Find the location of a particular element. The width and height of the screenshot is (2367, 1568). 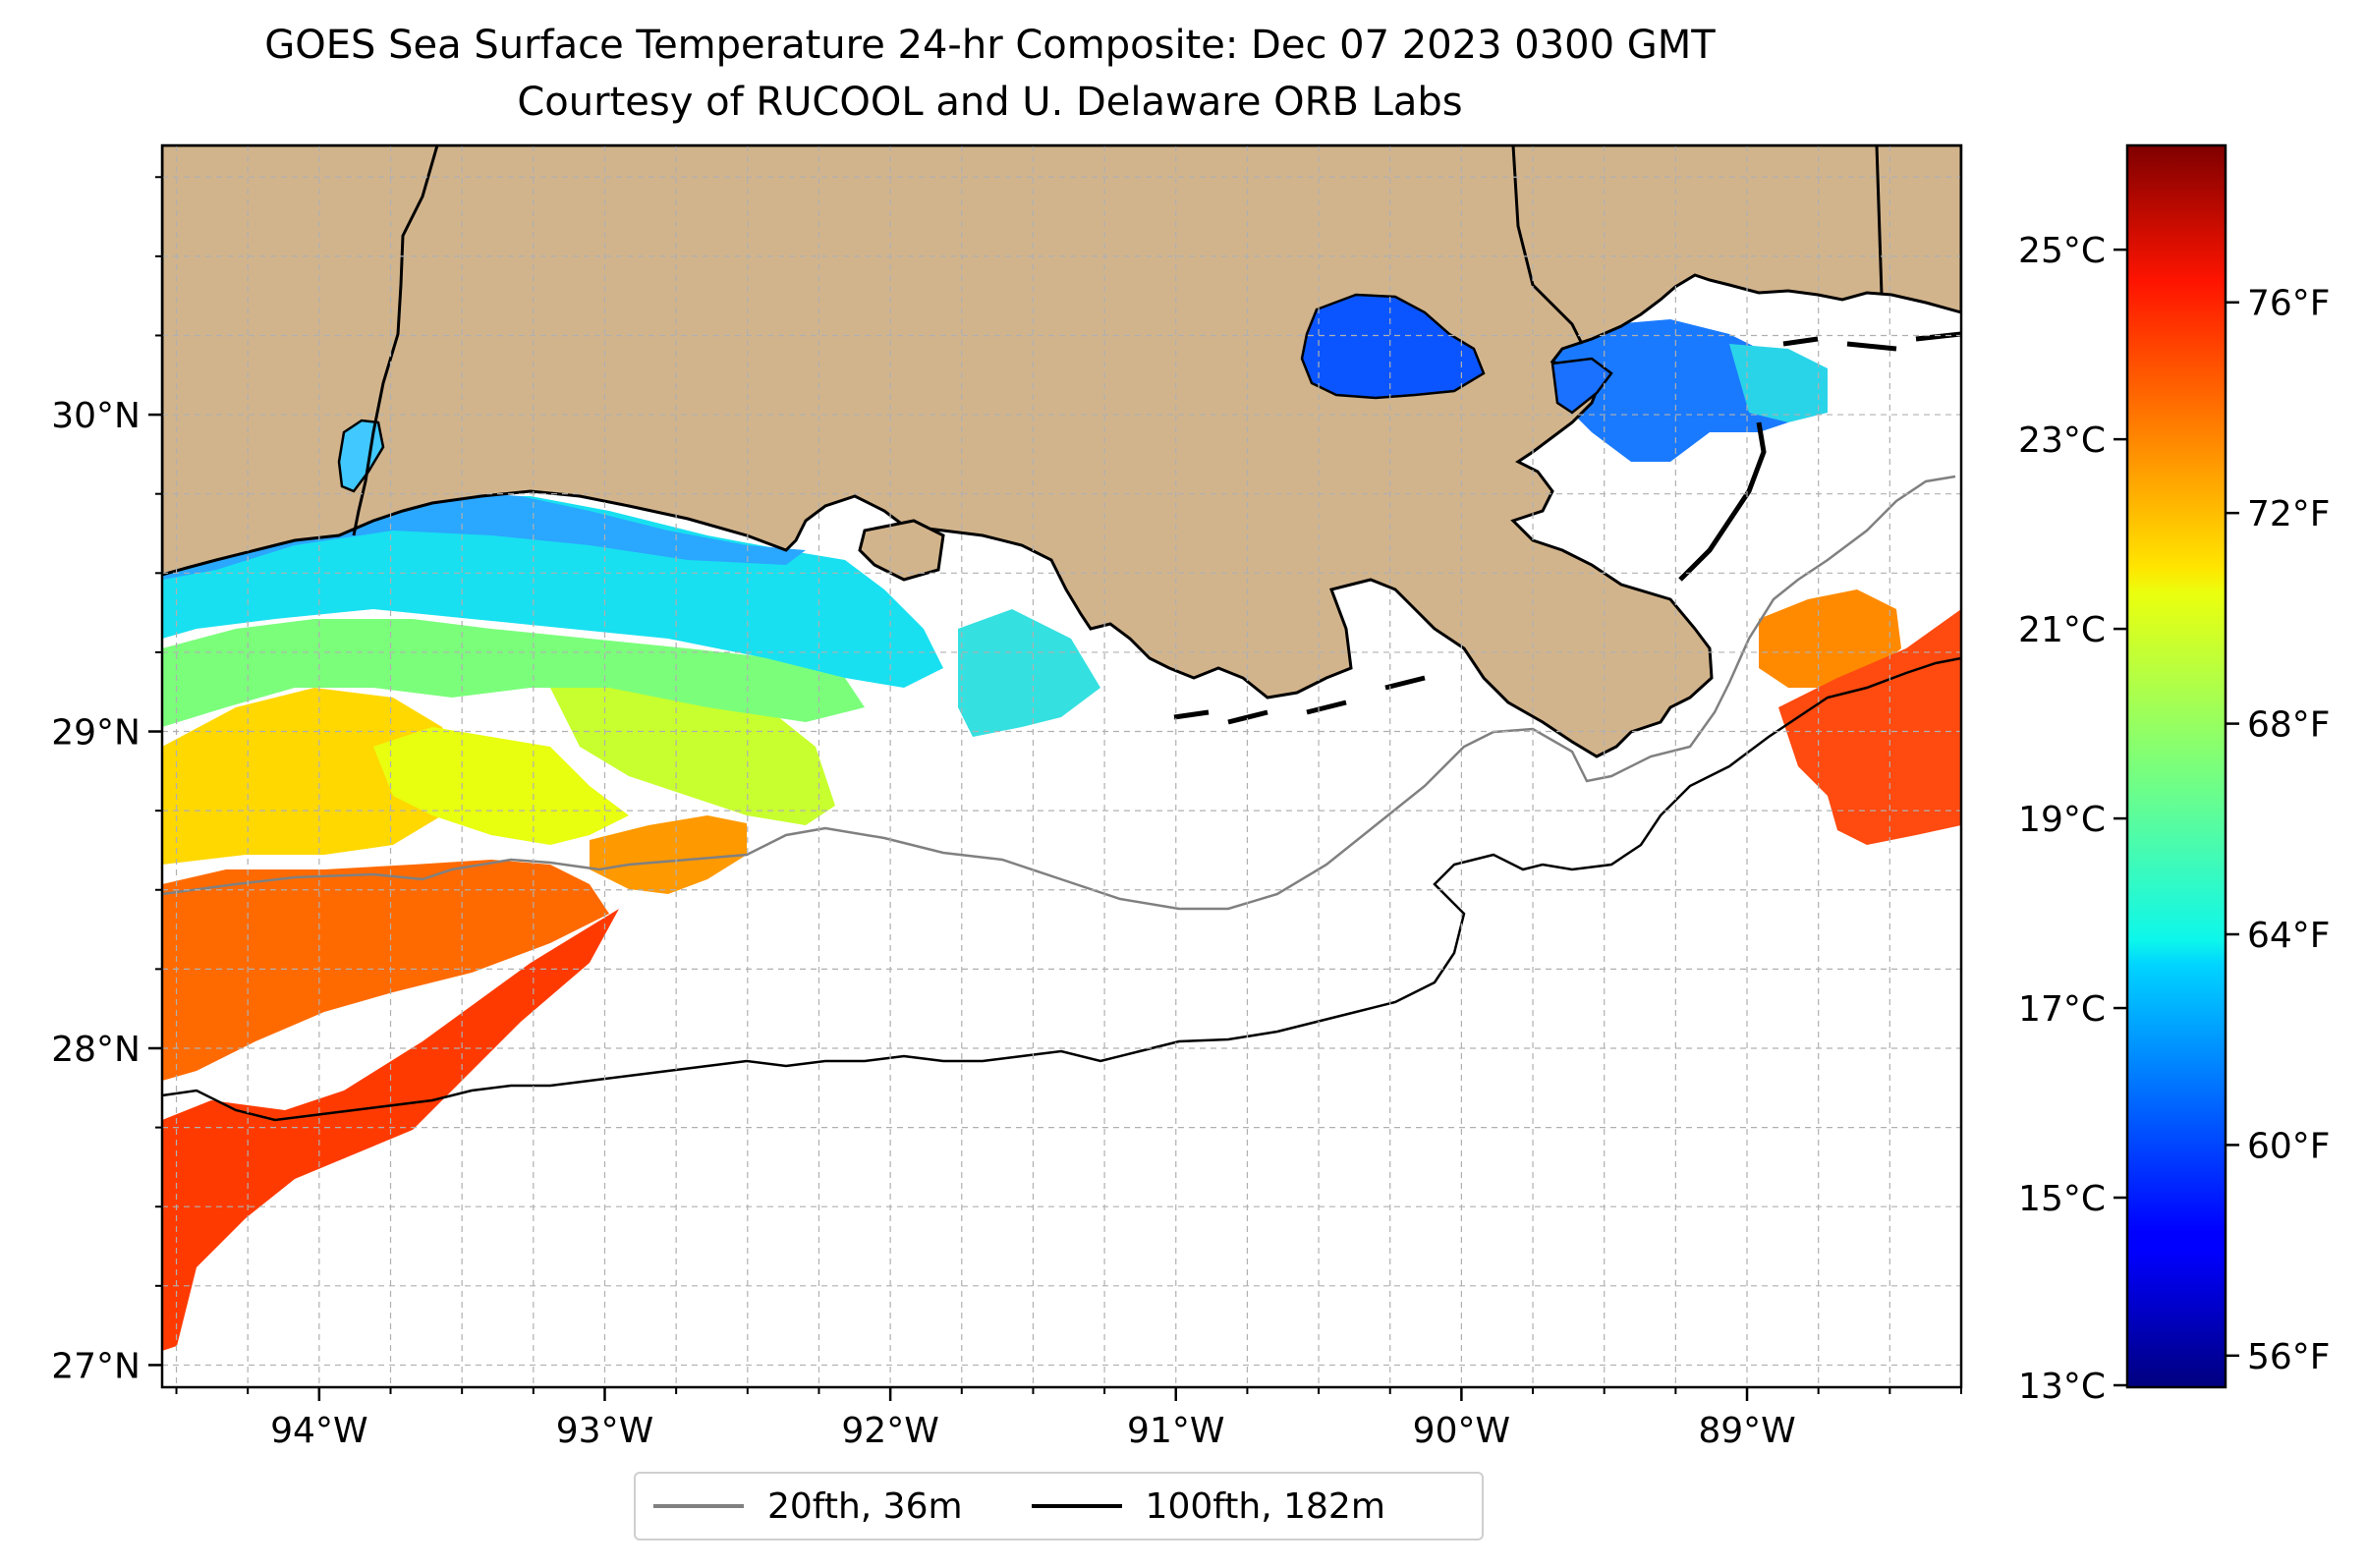

legend-item-100fth: 100fth, 182m is located at coordinates (1208, 1506).